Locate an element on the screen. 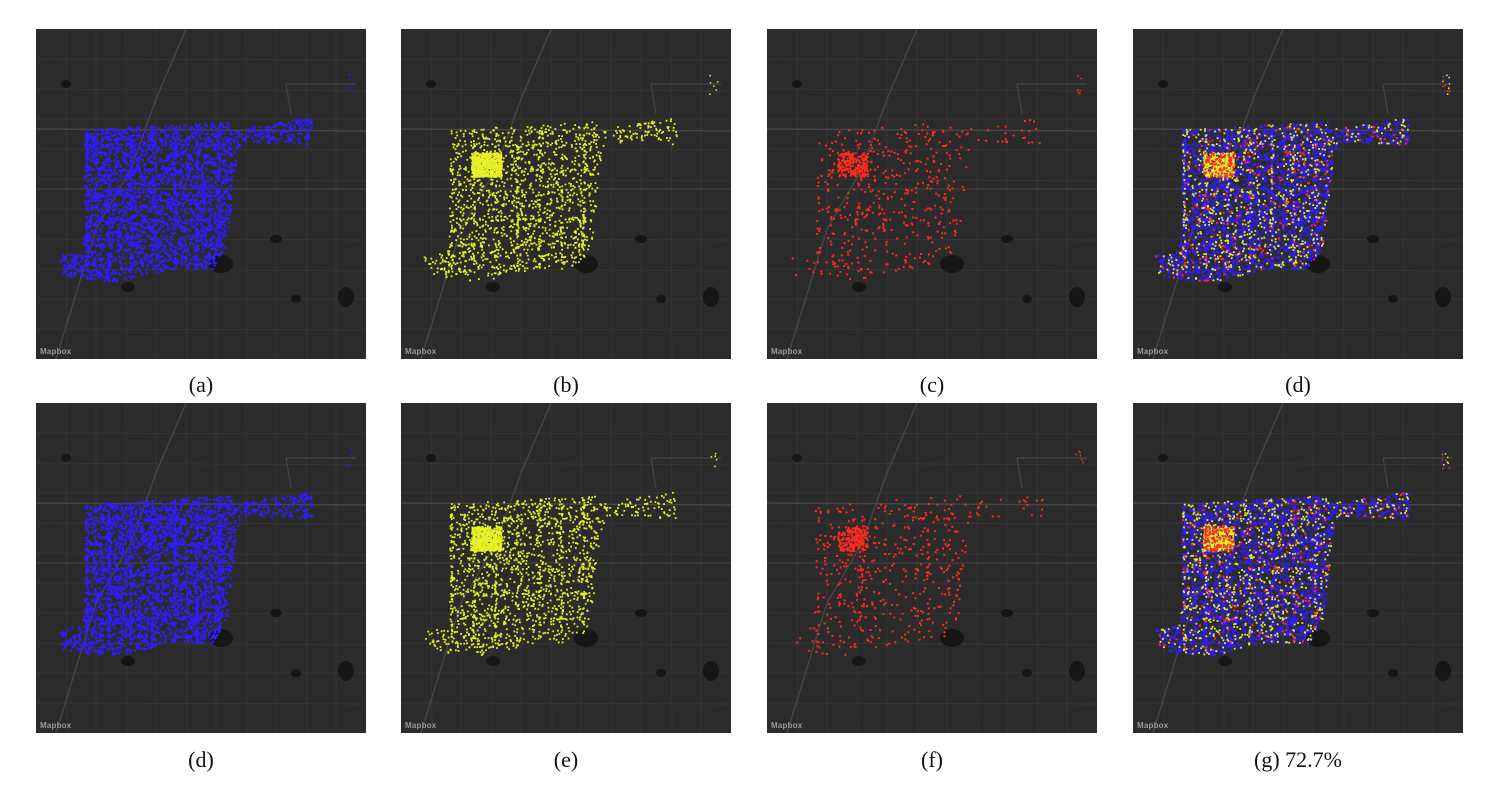 The image size is (1492, 796). map-panel-f: Mapbox is located at coordinates (932, 568).